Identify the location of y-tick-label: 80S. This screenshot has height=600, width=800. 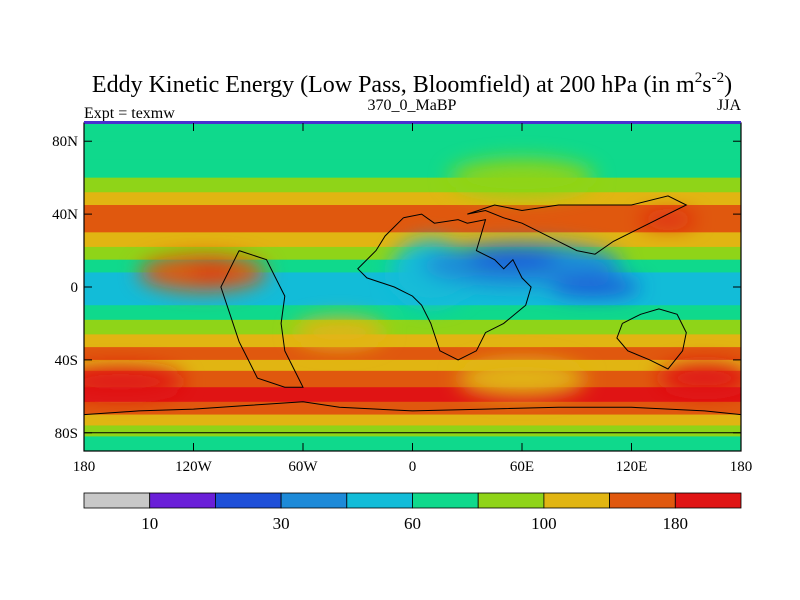
(66, 434).